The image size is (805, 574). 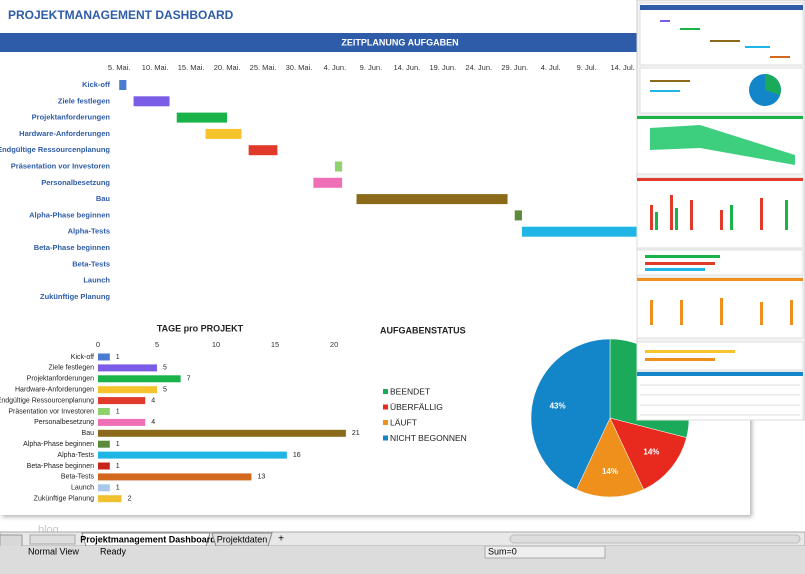 I want to click on task-label: Zukünftige Planung, so click(x=75, y=296).